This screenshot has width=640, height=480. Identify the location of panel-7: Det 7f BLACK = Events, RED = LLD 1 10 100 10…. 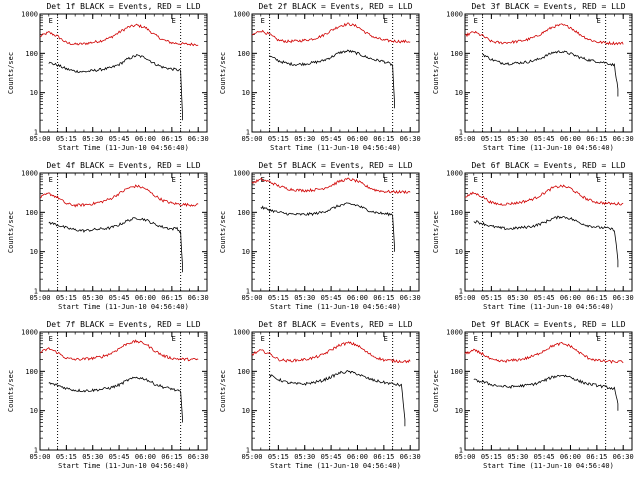
(108, 395).